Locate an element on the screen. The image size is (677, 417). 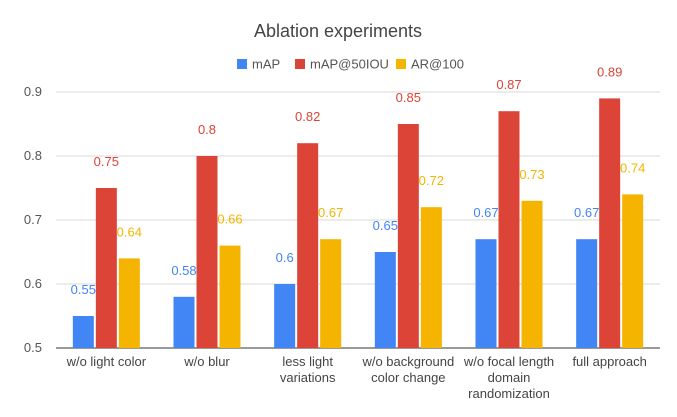
data-label: 0.75 is located at coordinates (106, 161).